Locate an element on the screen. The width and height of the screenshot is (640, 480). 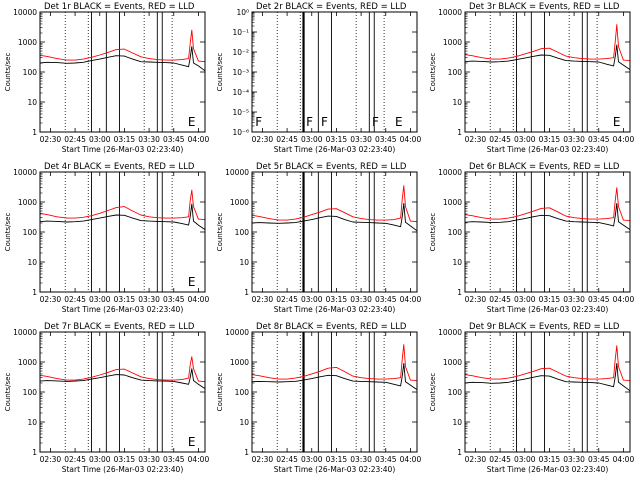
panel-title: Det 5r BLACK = Events, RED = LLD is located at coordinates (331, 167).